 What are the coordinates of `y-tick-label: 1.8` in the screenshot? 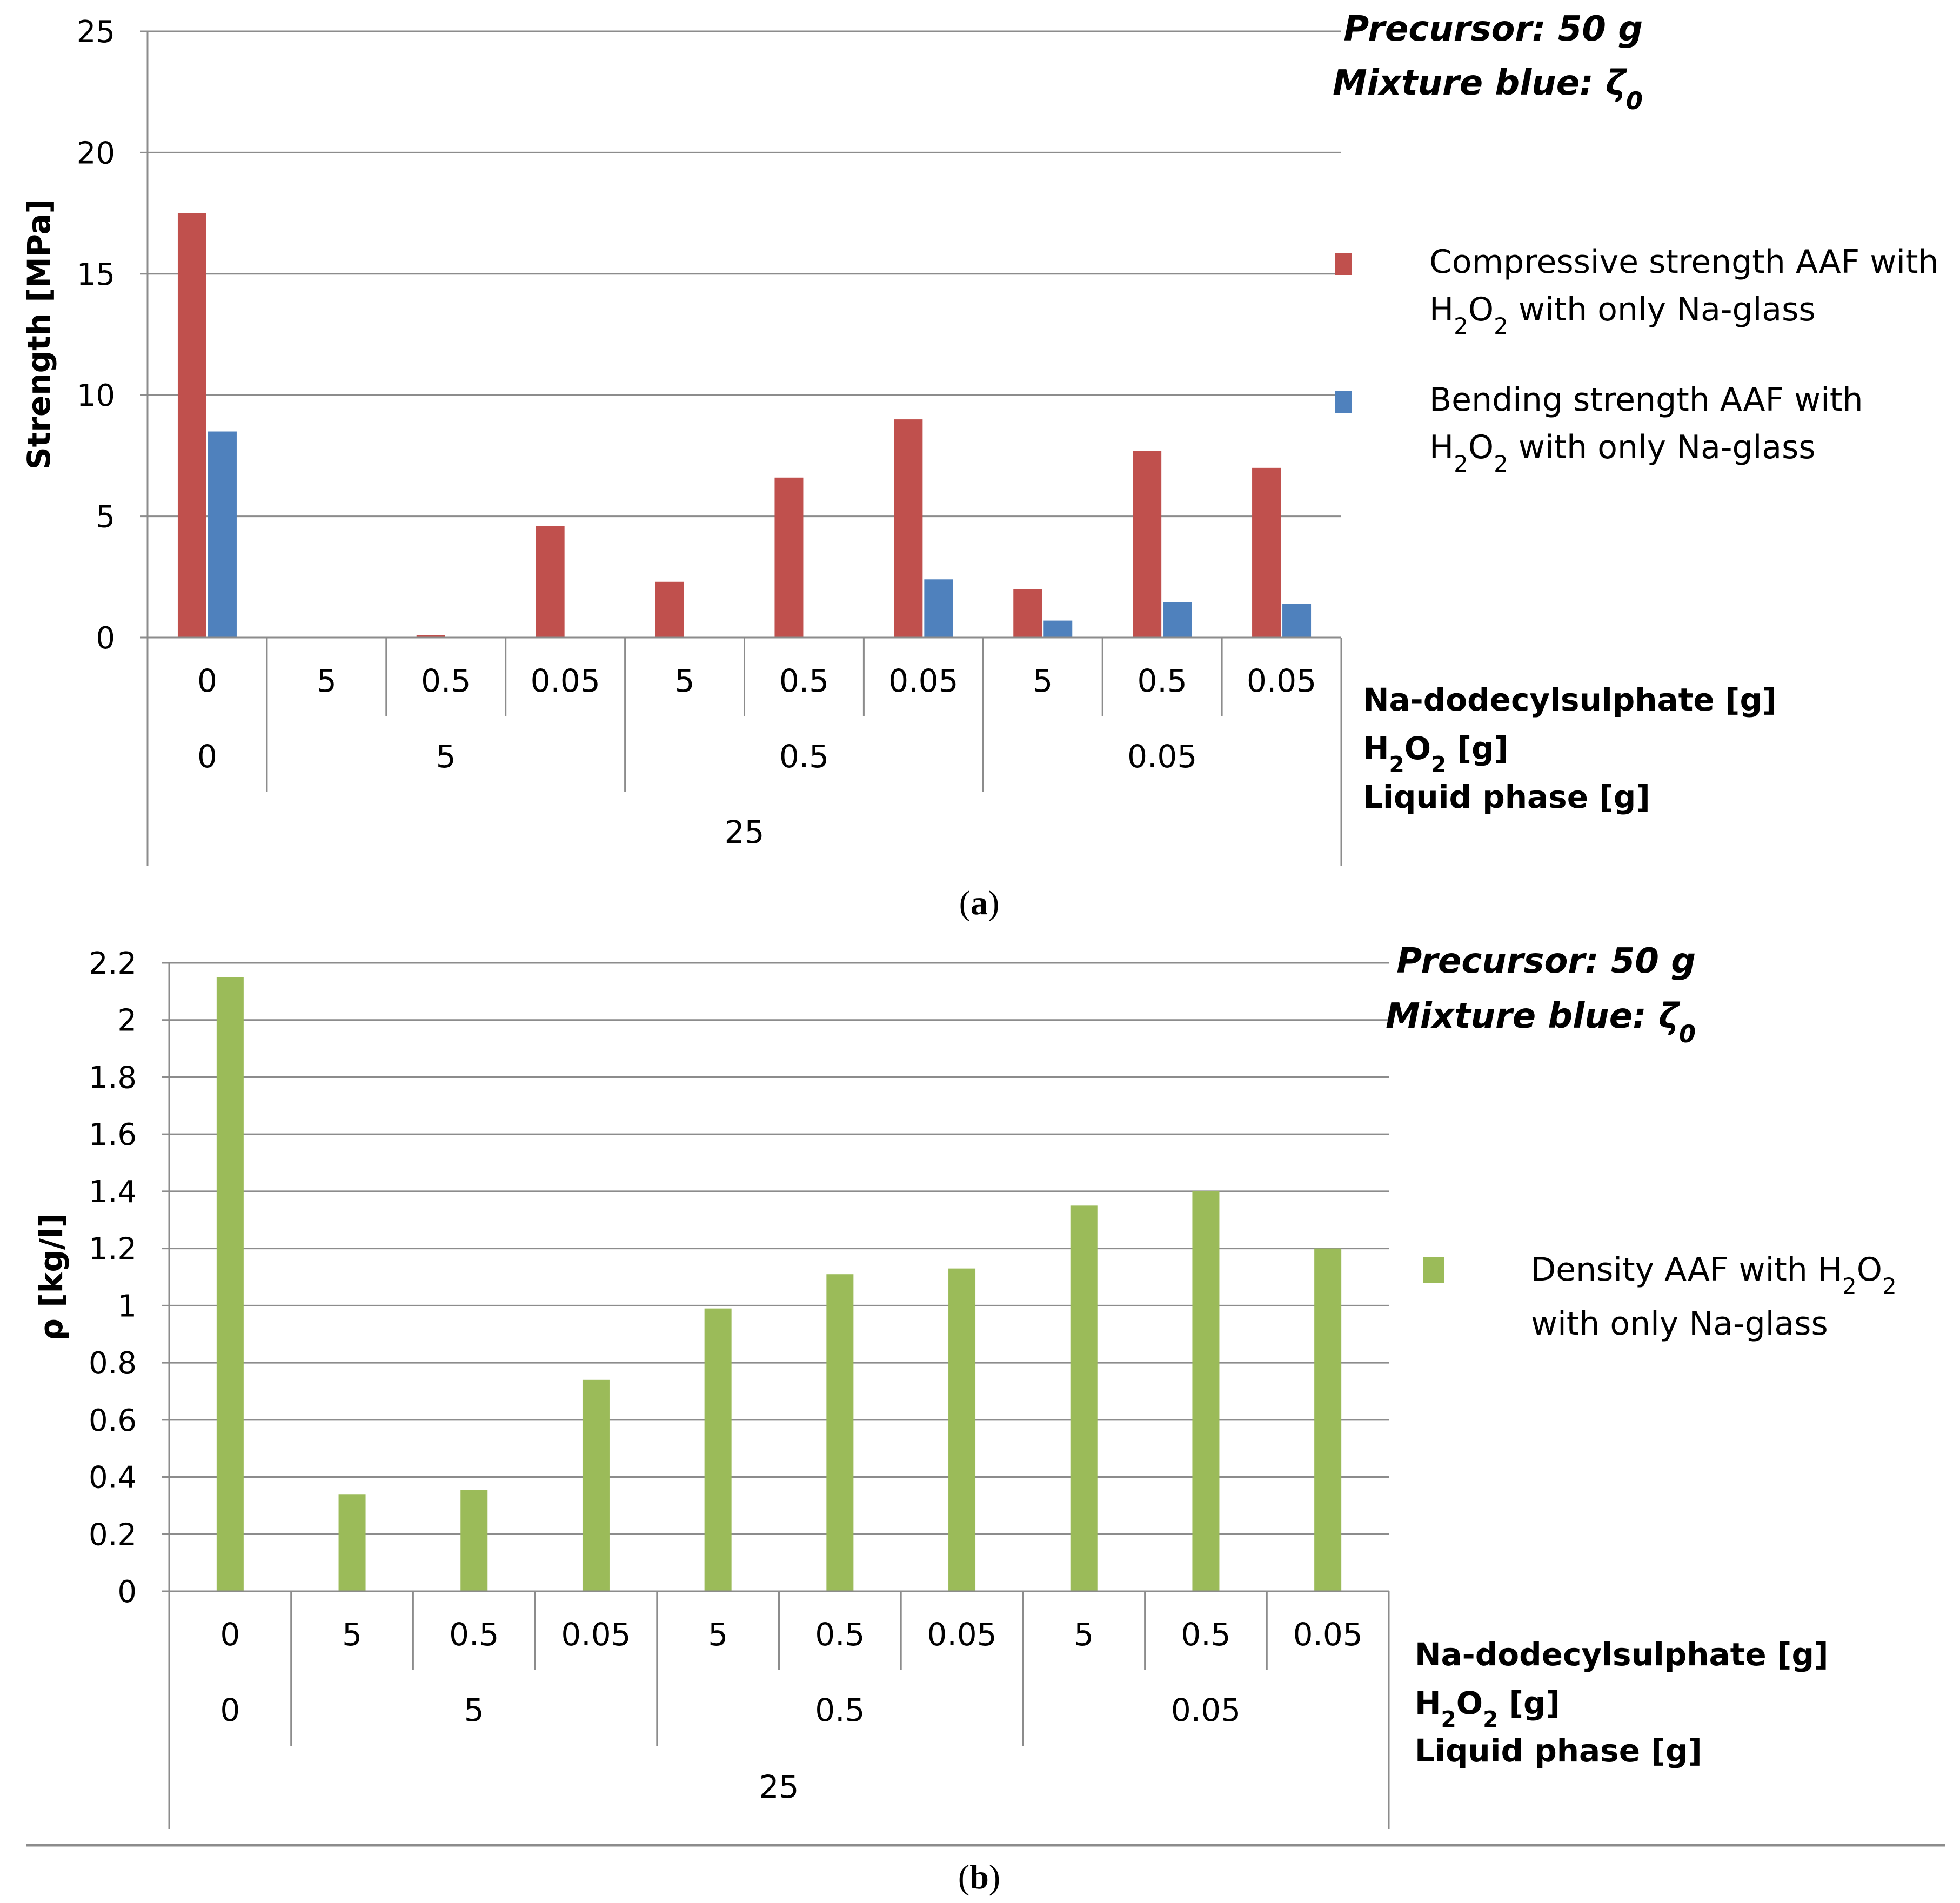 It's located at (113, 1077).